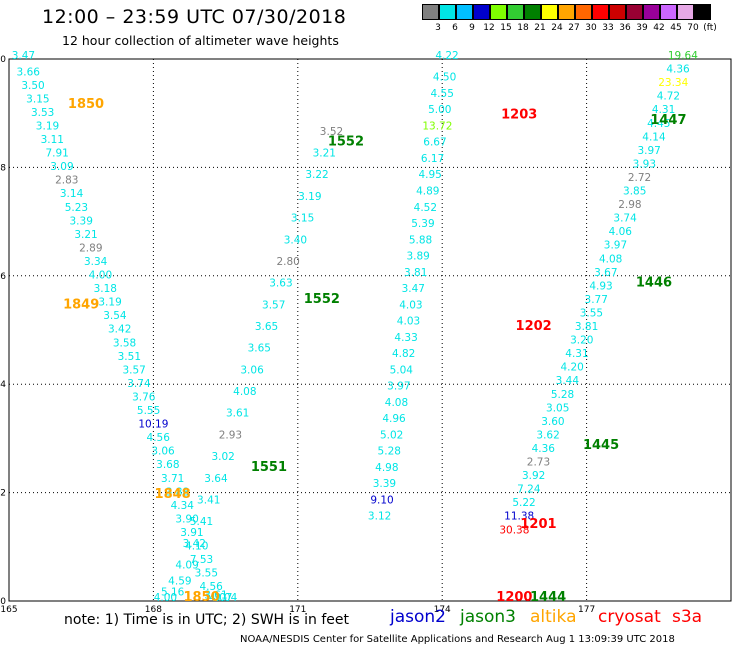 This screenshot has height=650, width=740. What do you see at coordinates (659, 28) in the screenshot?
I see `color-scale-label: 42` at bounding box center [659, 28].